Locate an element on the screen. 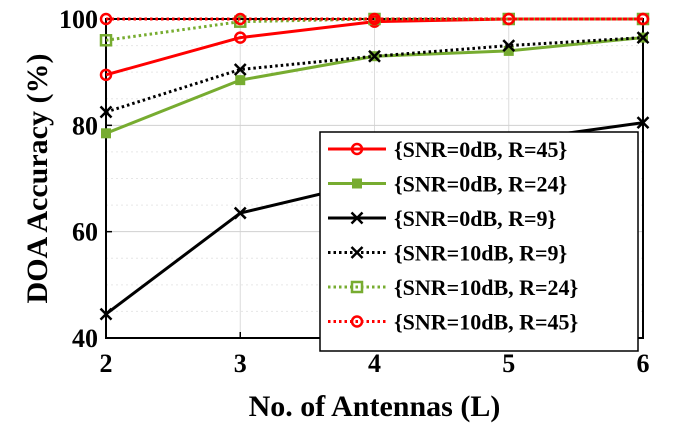  x-tick-labels: 2 3 4 5 6 is located at coordinates (375, 355).